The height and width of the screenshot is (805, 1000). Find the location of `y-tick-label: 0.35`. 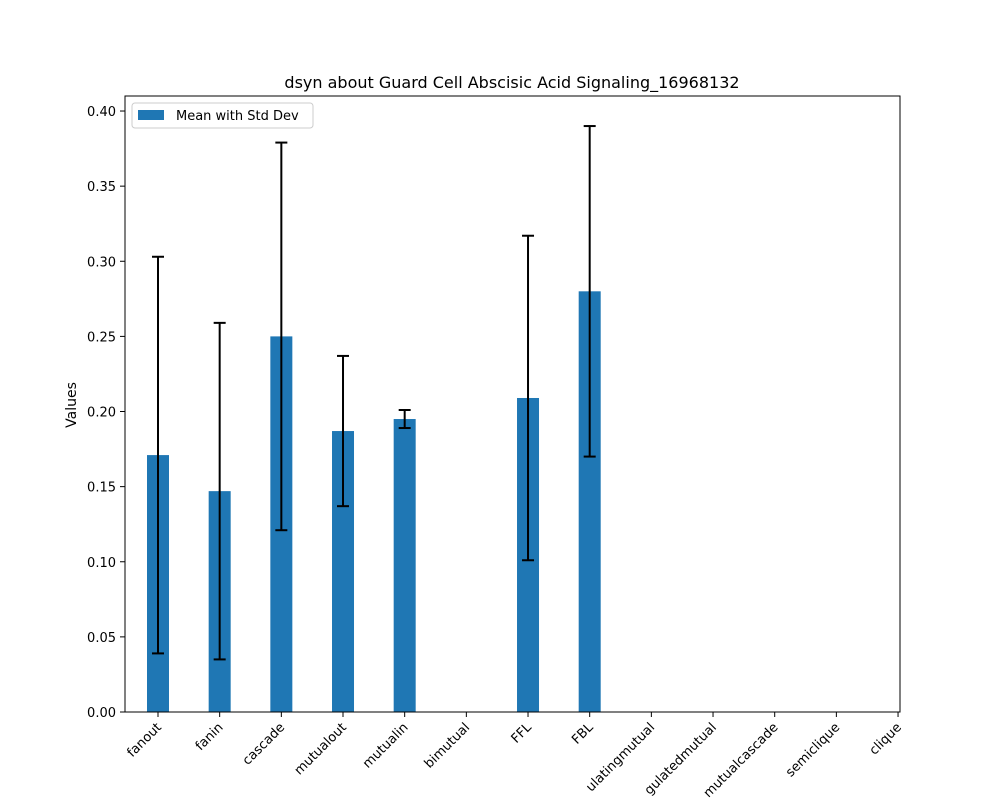

y-tick-label: 0.35 is located at coordinates (101, 187).